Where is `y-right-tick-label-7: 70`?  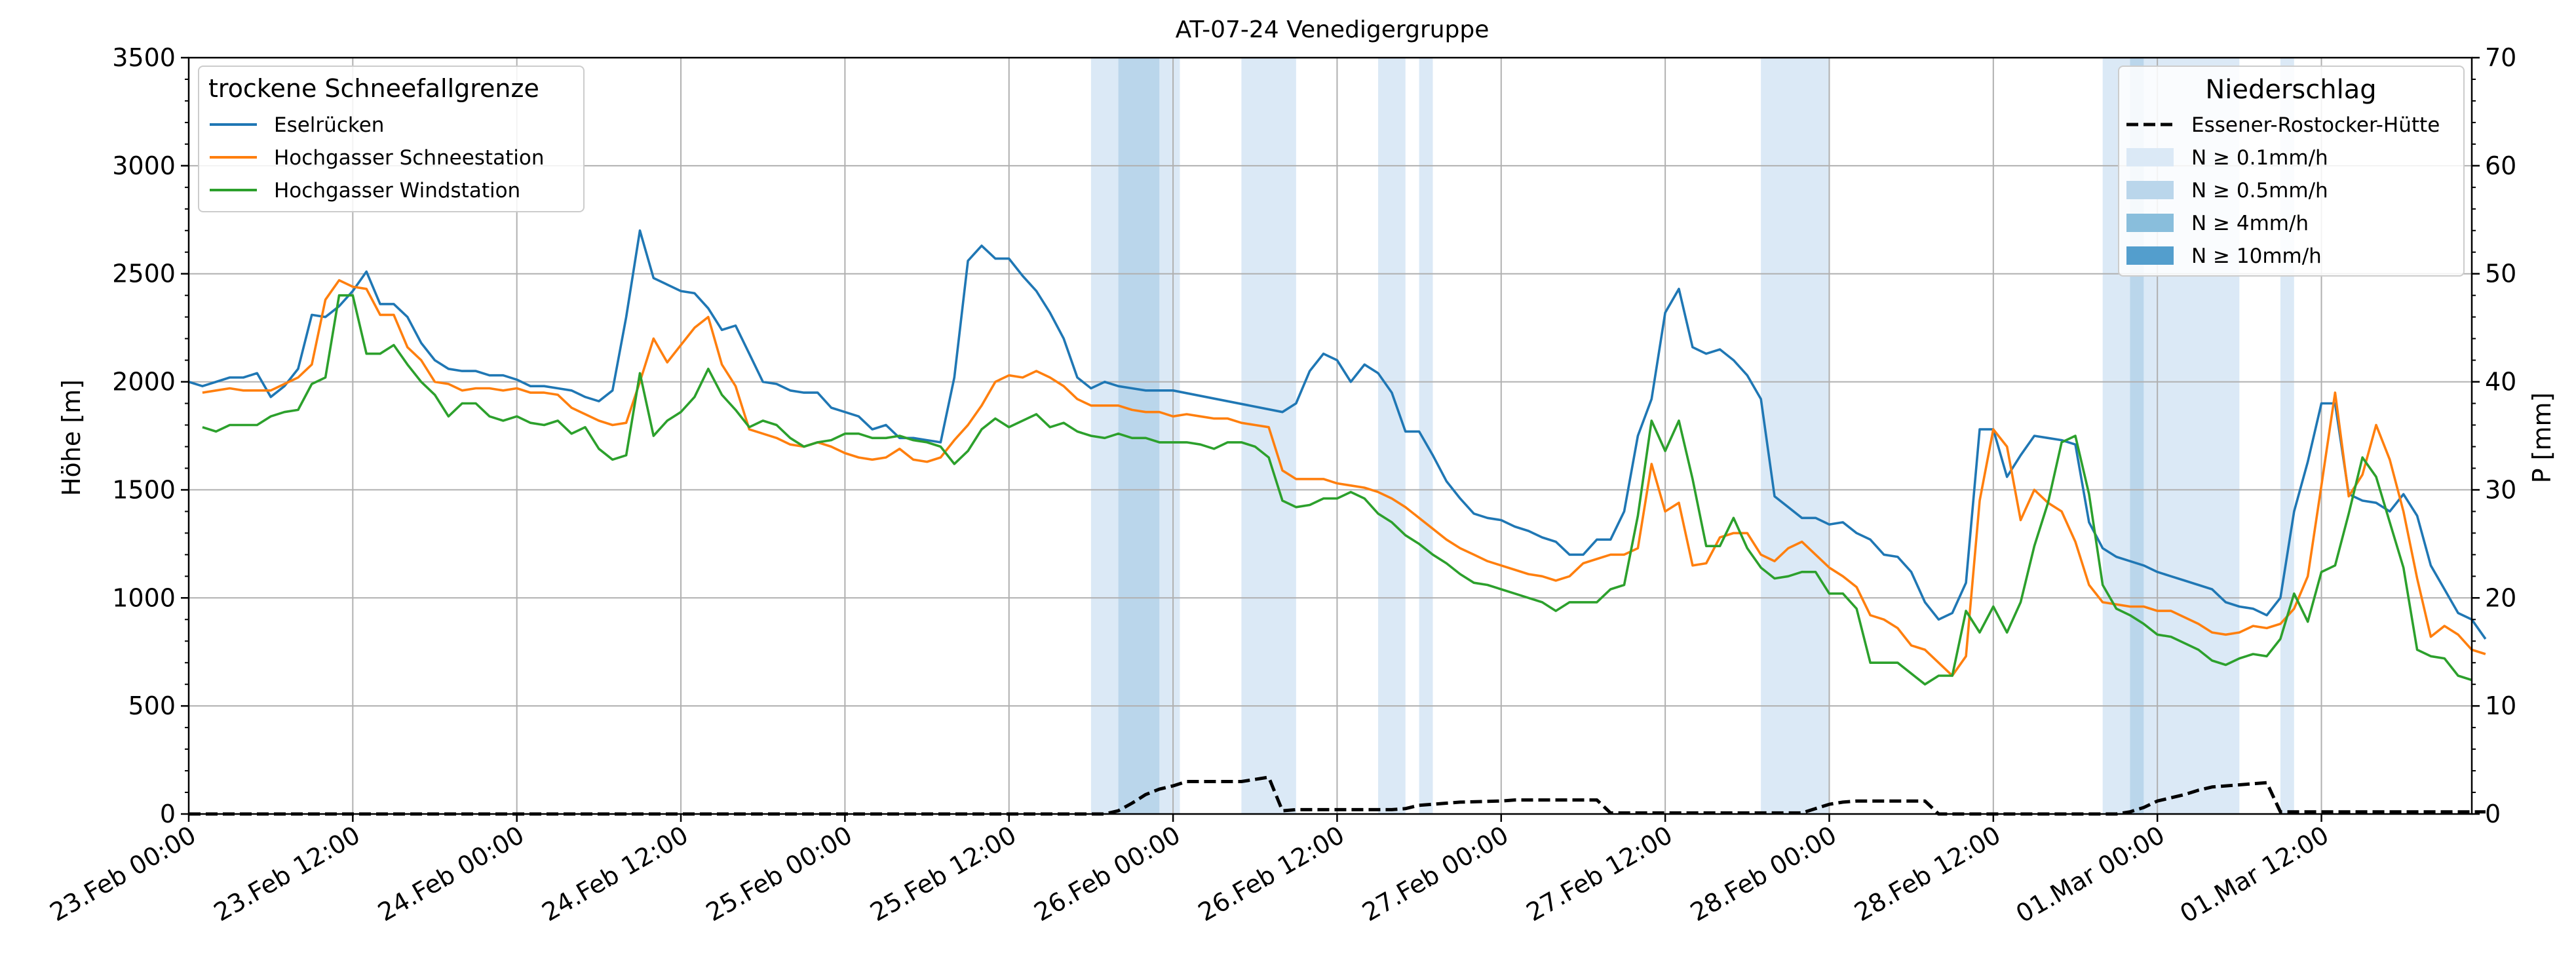
y-right-tick-label-7: 70 is located at coordinates (2500, 58).